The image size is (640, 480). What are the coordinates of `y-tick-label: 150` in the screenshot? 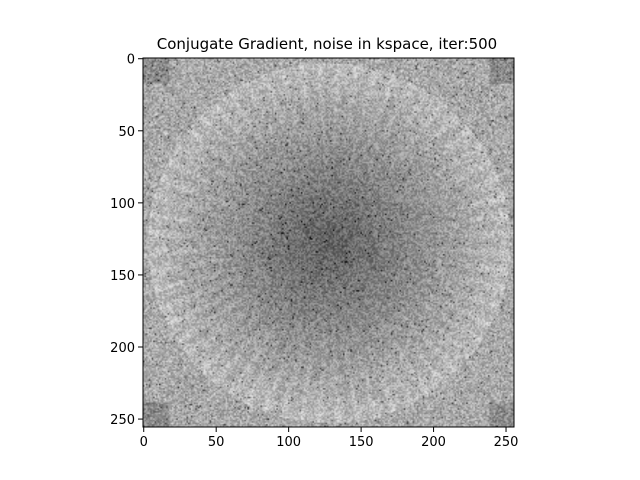 It's located at (122, 276).